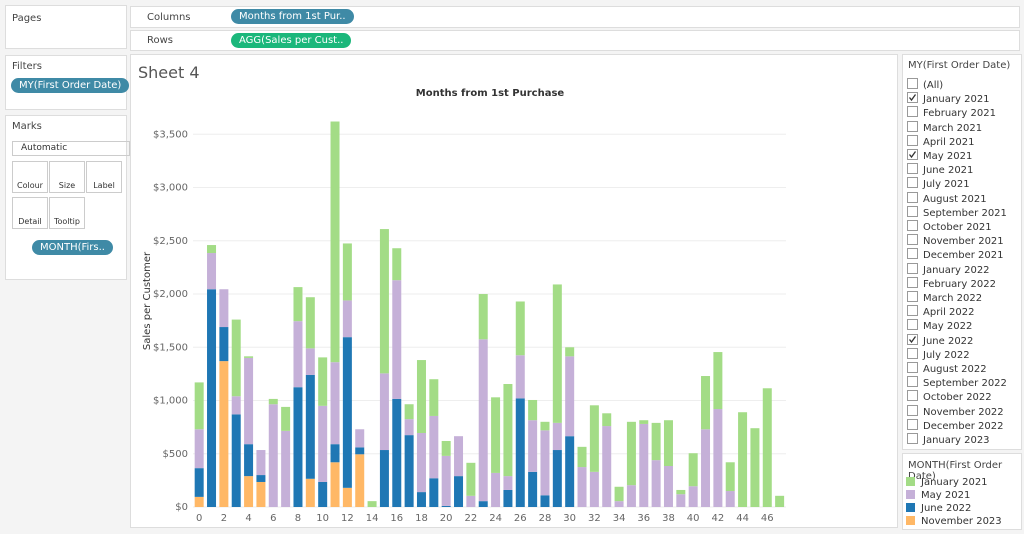 This screenshot has height=534, width=1024. Describe the element at coordinates (951, 113) in the screenshot. I see `filter-item: February 2021` at that location.